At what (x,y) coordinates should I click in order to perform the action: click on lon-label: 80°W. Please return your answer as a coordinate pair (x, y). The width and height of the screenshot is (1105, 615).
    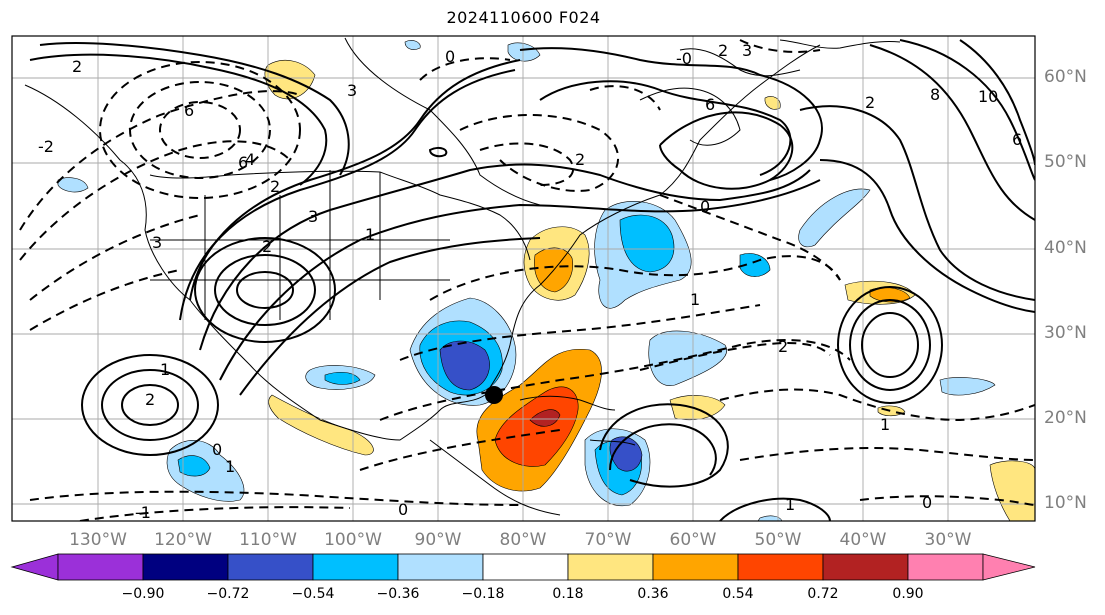
    Looking at the image, I should click on (523, 540).